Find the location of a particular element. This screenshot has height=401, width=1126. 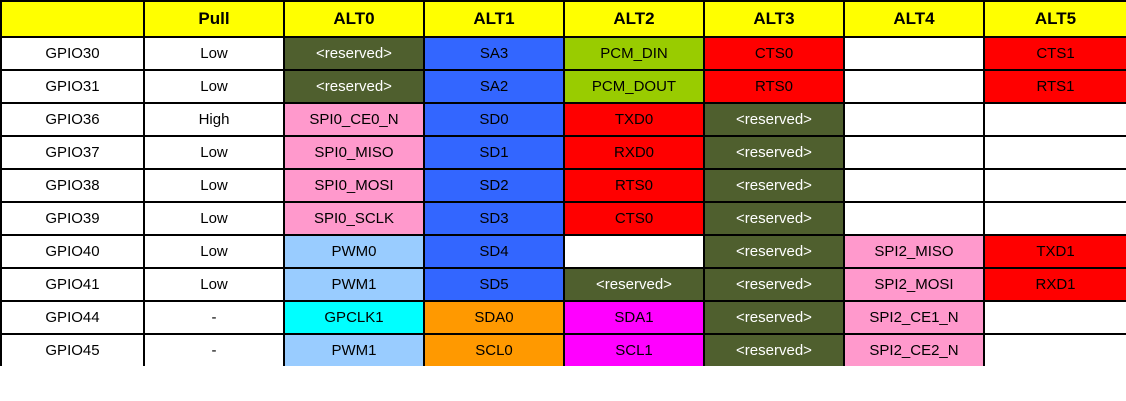

header-cell-alt0: ALT0 is located at coordinates (354, 19).